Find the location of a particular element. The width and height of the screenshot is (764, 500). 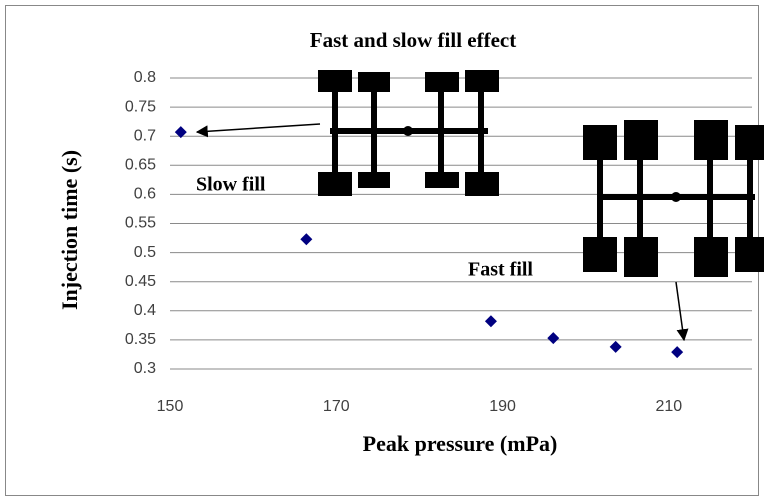

x-tick-label: 150 is located at coordinates (170, 406).